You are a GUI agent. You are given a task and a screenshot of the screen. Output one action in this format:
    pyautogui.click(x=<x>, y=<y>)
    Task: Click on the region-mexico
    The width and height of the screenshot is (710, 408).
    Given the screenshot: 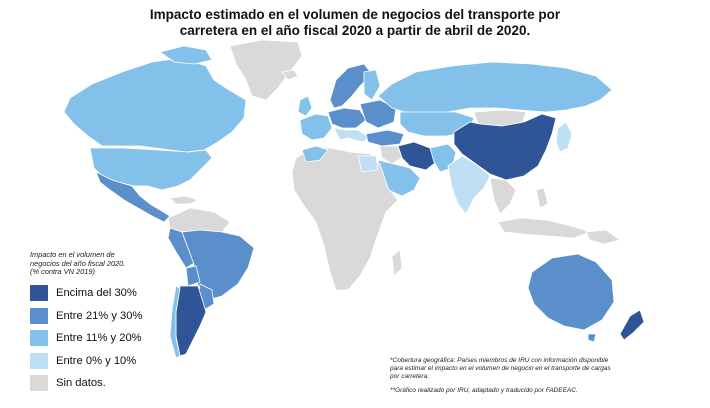 What is the action you would take?
    pyautogui.click(x=133, y=197)
    